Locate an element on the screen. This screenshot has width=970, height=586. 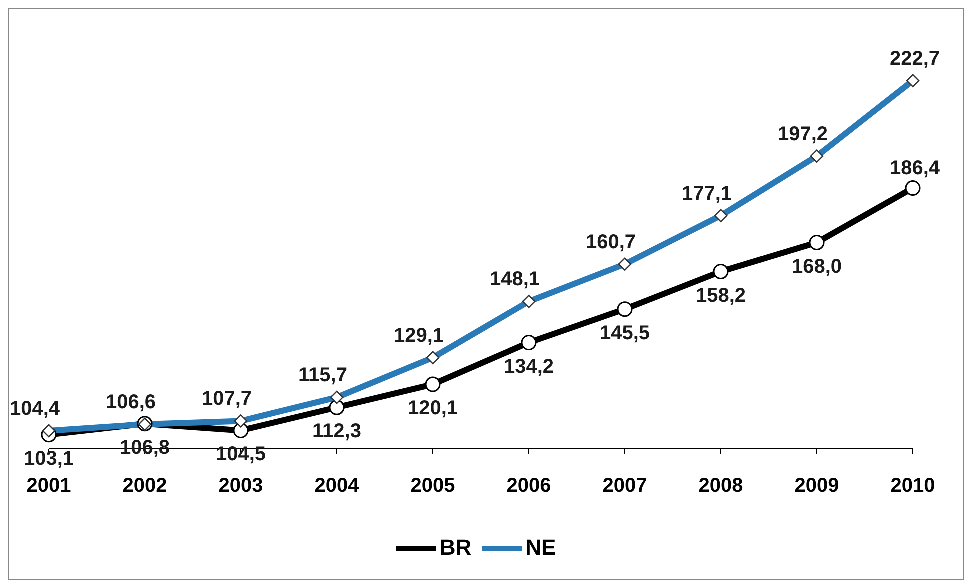
data-label: 107,7 is located at coordinates (227, 399).